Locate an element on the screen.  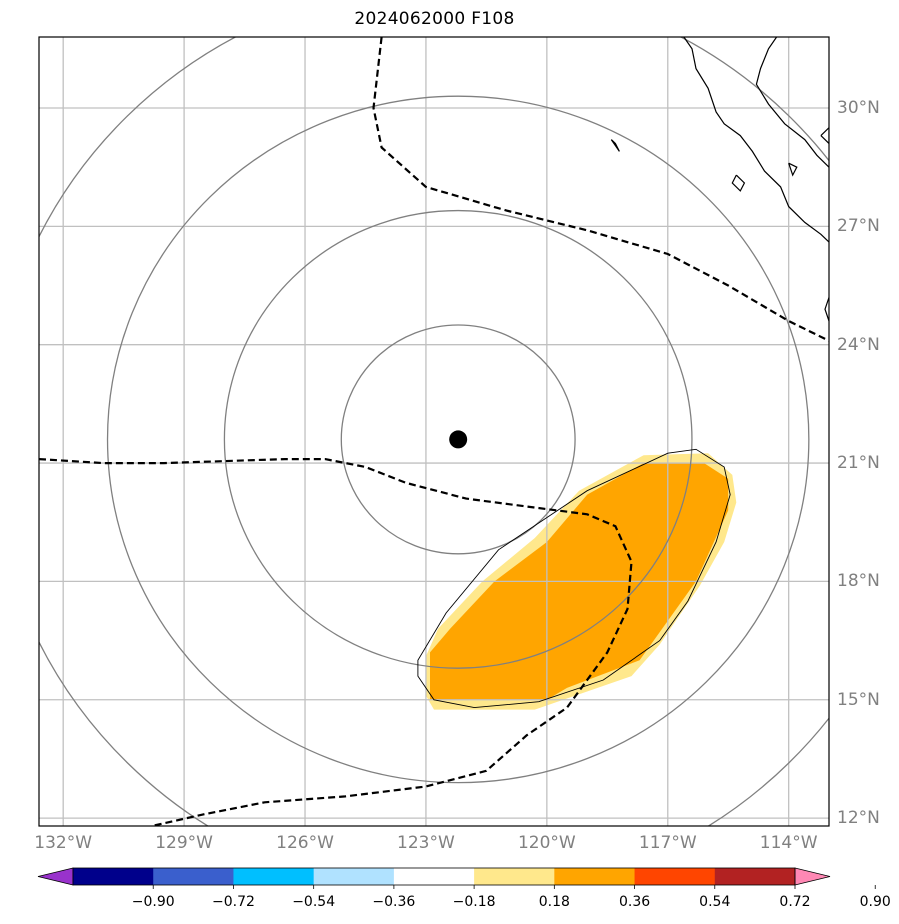
coastline is located at coordinates (719, 179).